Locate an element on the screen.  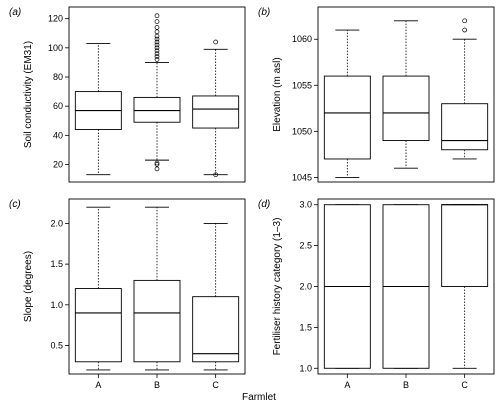
panel-label: (c) is located at coordinates (15, 204).